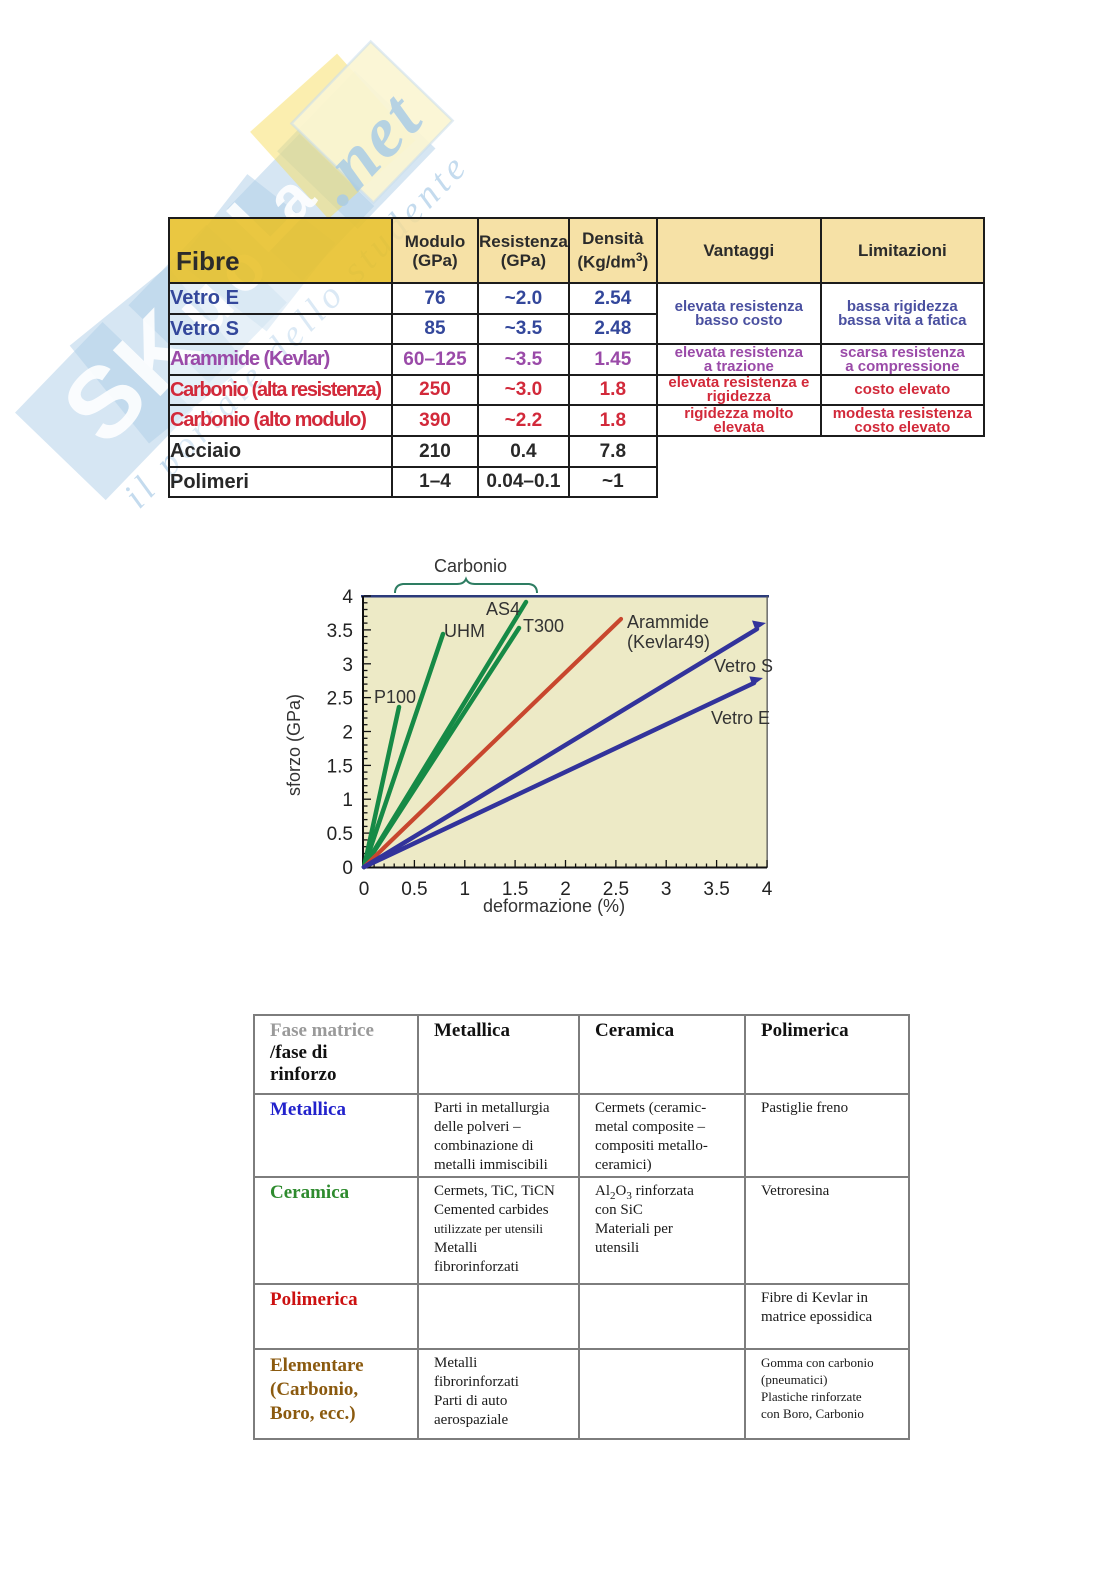  I want to click on svg-text: deformazione (%), so click(554, 906).